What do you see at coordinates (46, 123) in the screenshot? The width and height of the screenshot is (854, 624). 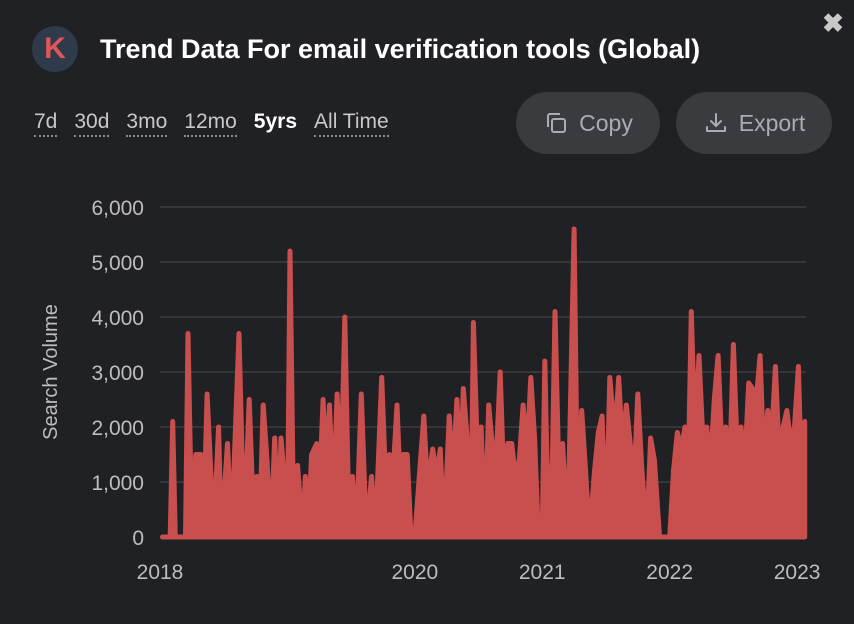 I see `range-7d: 7d` at bounding box center [46, 123].